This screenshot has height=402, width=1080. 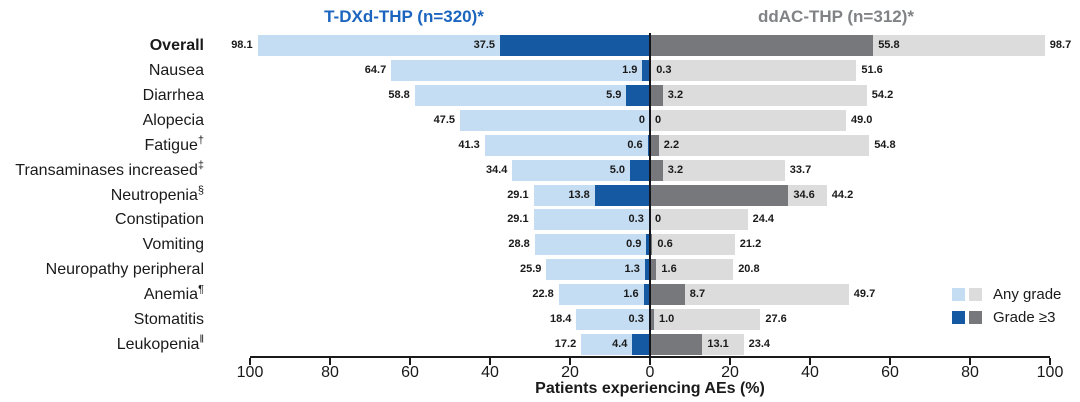 What do you see at coordinates (669, 269) in the screenshot?
I see `ddac-grade3-value: 1.6` at bounding box center [669, 269].